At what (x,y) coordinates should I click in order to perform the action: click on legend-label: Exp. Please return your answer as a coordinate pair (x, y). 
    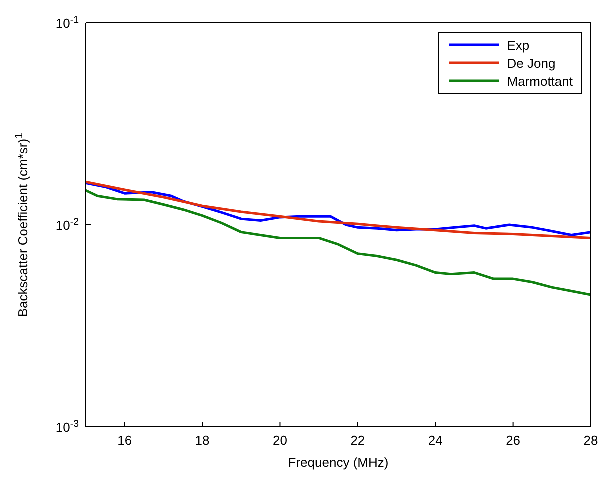
    Looking at the image, I should click on (518, 45).